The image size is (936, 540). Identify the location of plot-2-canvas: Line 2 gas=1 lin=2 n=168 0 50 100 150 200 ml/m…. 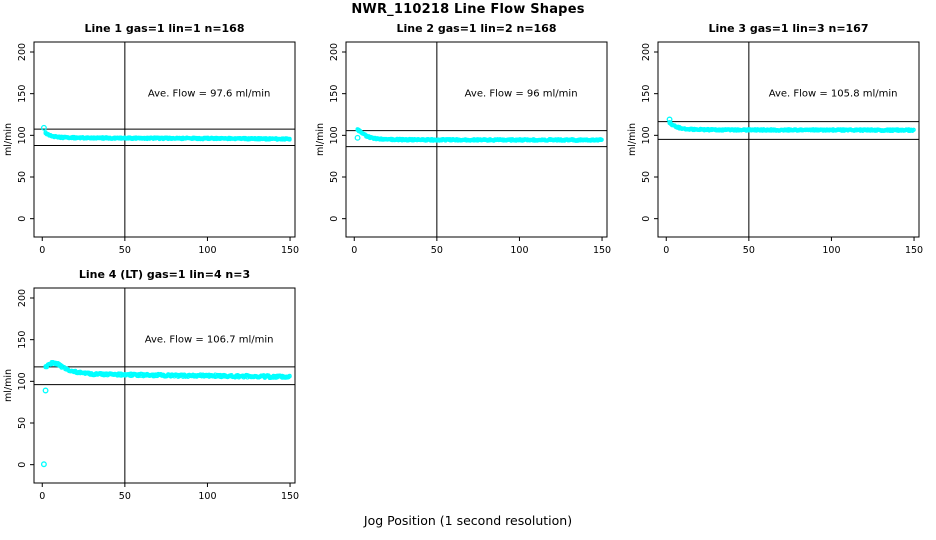
(463, 139).